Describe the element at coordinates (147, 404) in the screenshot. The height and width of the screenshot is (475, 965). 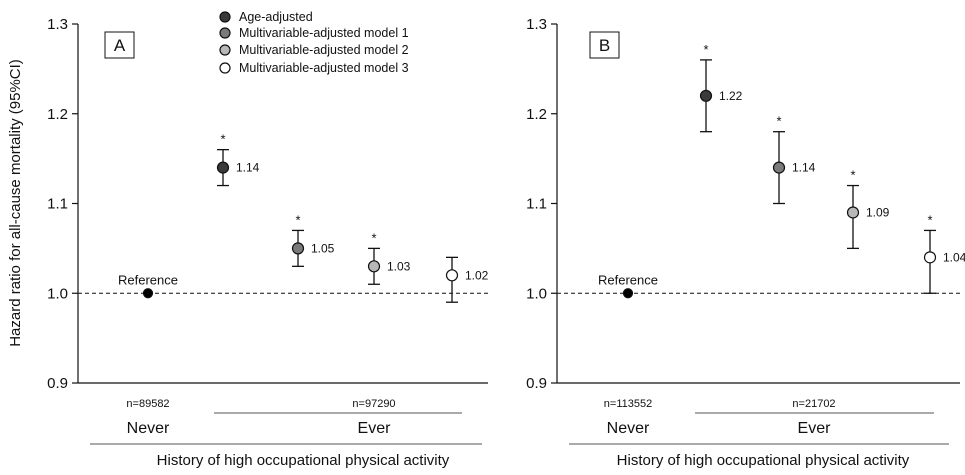
I see `group-n-label: n=89582` at that location.